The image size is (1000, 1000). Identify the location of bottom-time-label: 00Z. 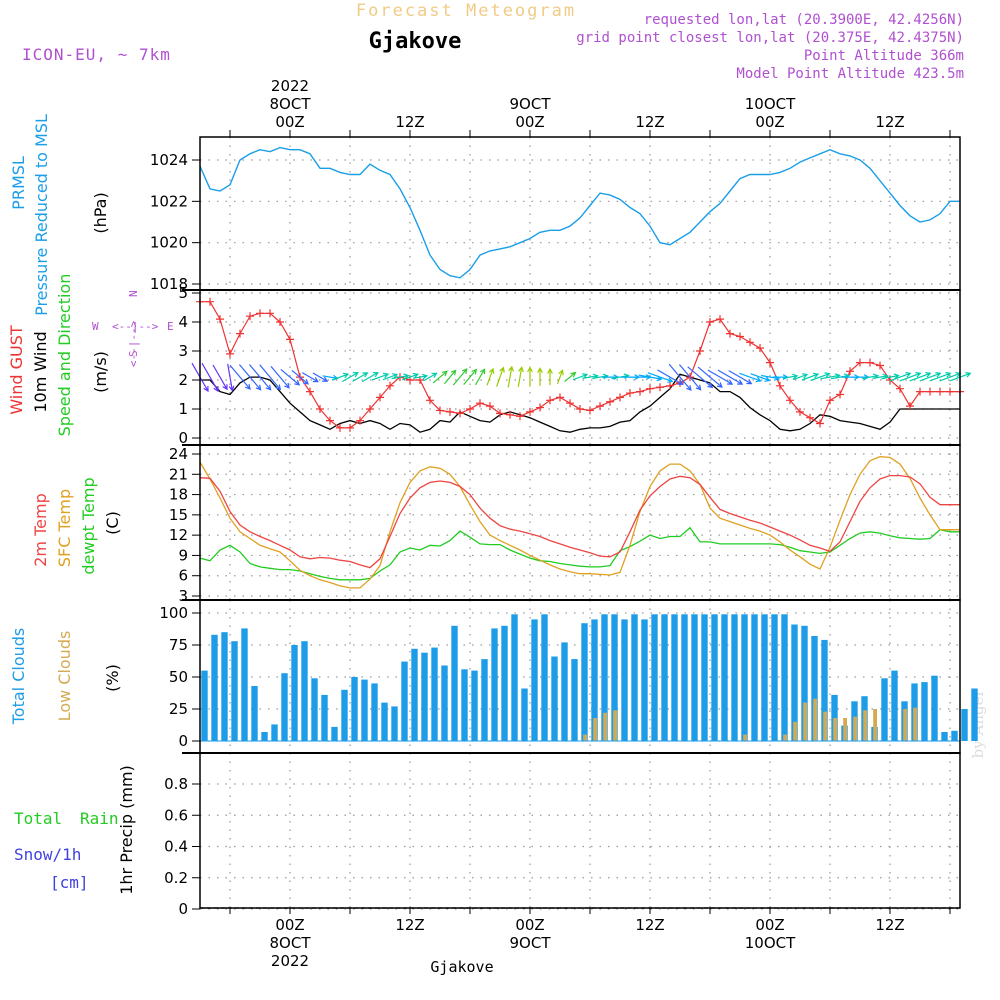
(529, 925).